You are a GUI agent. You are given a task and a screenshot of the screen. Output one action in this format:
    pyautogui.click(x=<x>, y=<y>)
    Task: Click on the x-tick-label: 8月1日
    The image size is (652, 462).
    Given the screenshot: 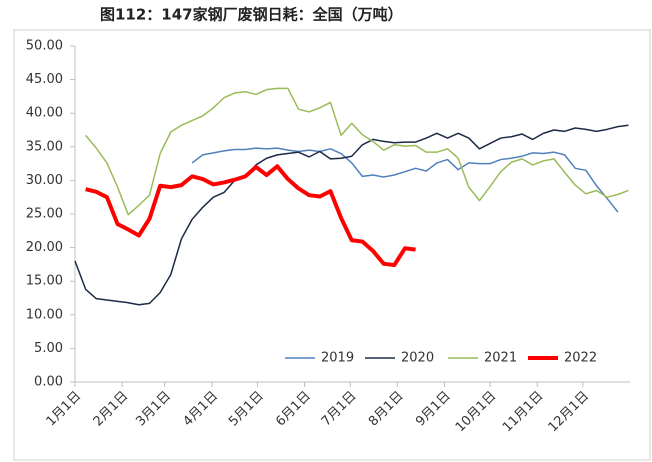 What is the action you would take?
    pyautogui.click(x=386, y=409)
    